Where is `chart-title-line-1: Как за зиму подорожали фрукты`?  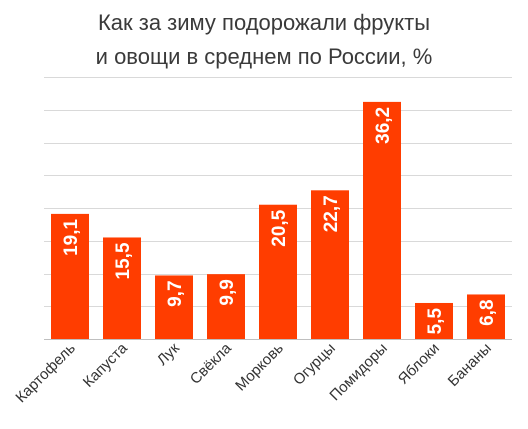 chart-title-line-1: Как за зиму подорожали фрукты is located at coordinates (264, 22).